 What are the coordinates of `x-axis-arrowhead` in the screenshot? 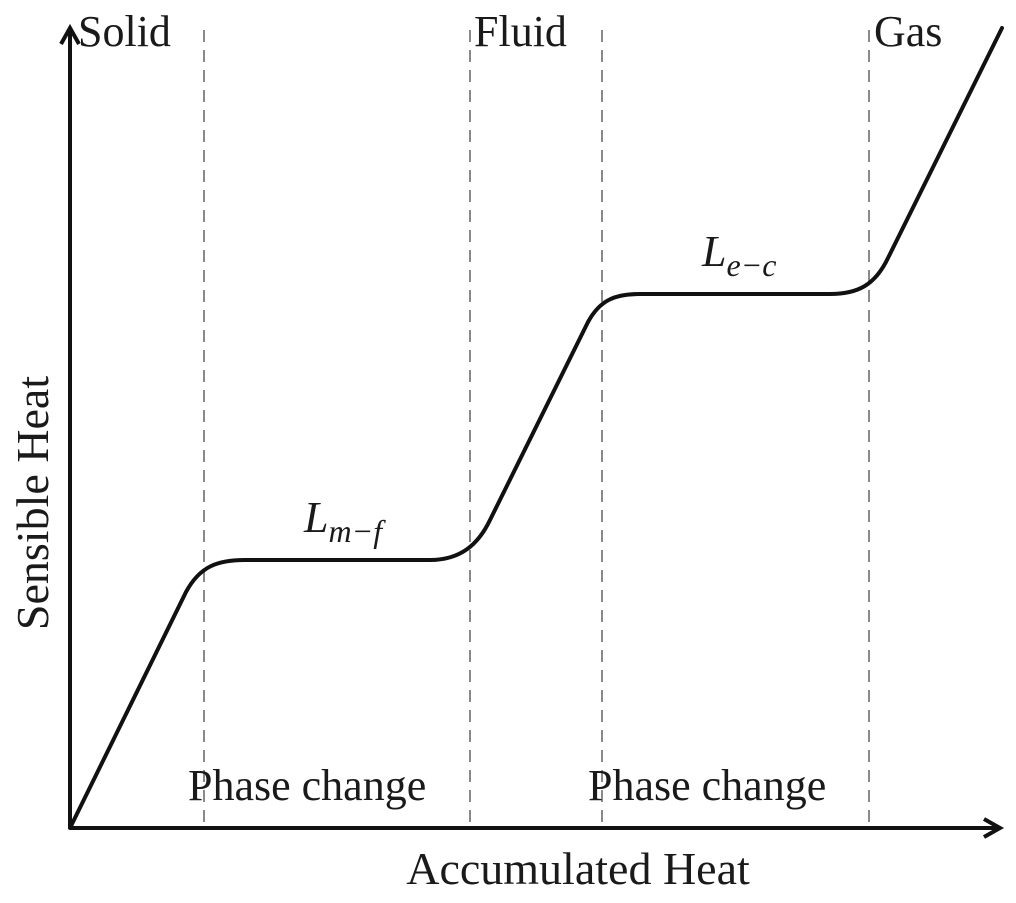 It's located at (994, 828).